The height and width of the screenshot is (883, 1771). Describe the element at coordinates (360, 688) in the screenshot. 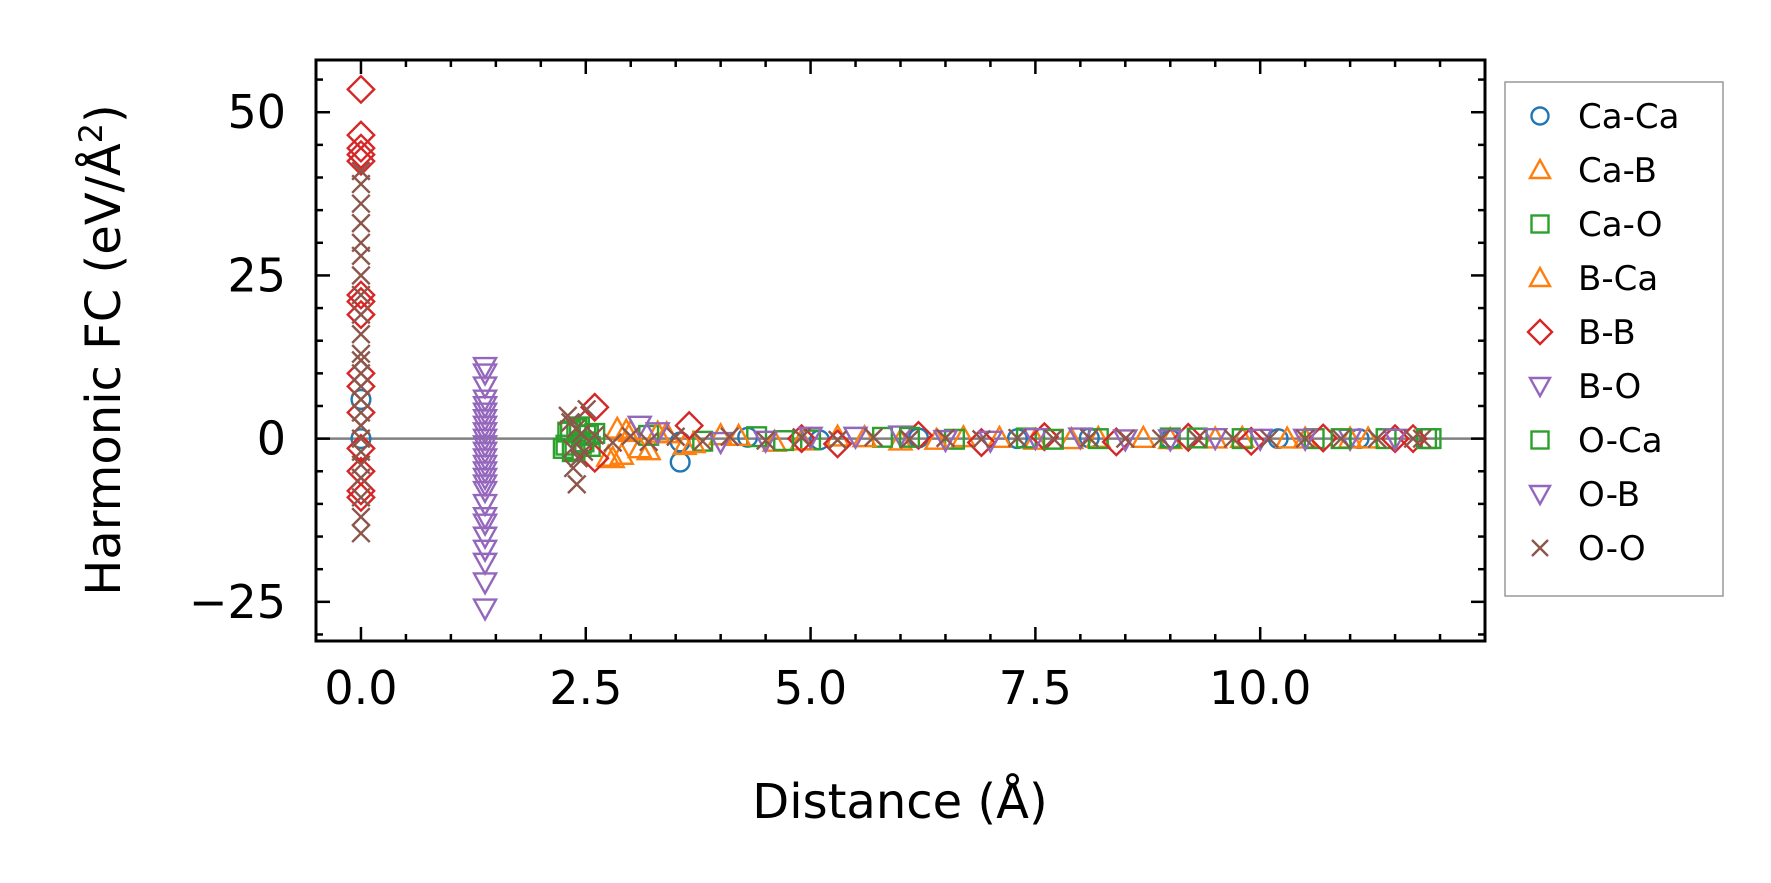

I see `x-tick-label: 0.0` at that location.